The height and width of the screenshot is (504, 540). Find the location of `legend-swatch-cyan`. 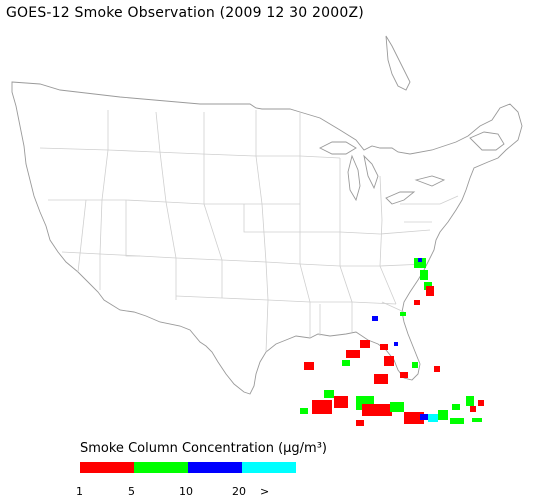

legend-swatch-cyan is located at coordinates (269, 467).